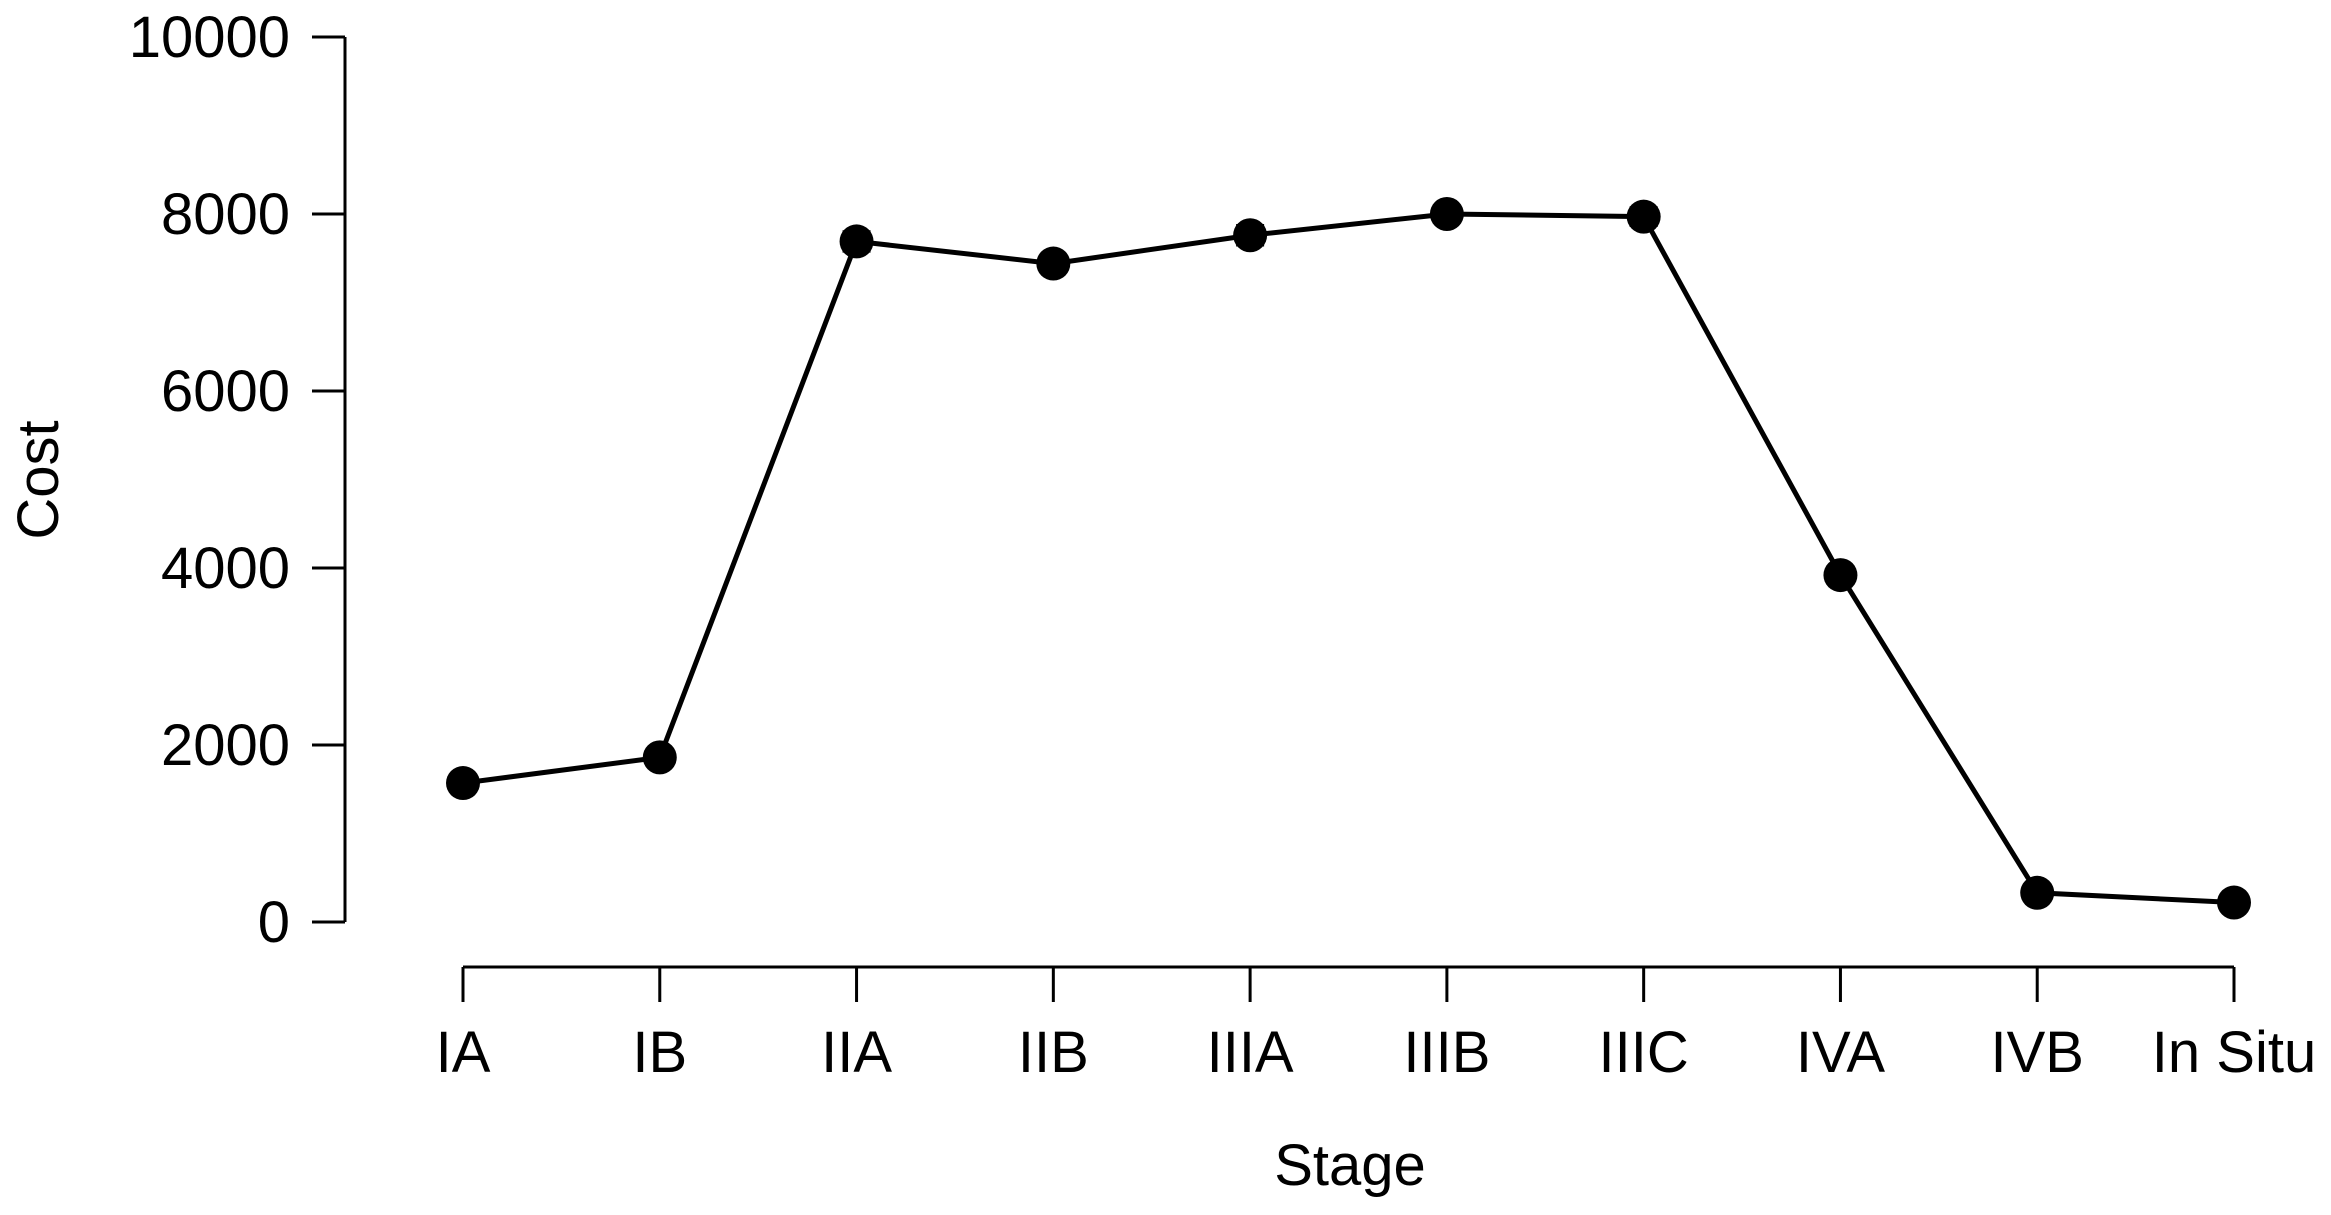 Image resolution: width=2331 pixels, height=1215 pixels. What do you see at coordinates (1350, 1165) in the screenshot?
I see `x-axis-title: Stage` at bounding box center [1350, 1165].